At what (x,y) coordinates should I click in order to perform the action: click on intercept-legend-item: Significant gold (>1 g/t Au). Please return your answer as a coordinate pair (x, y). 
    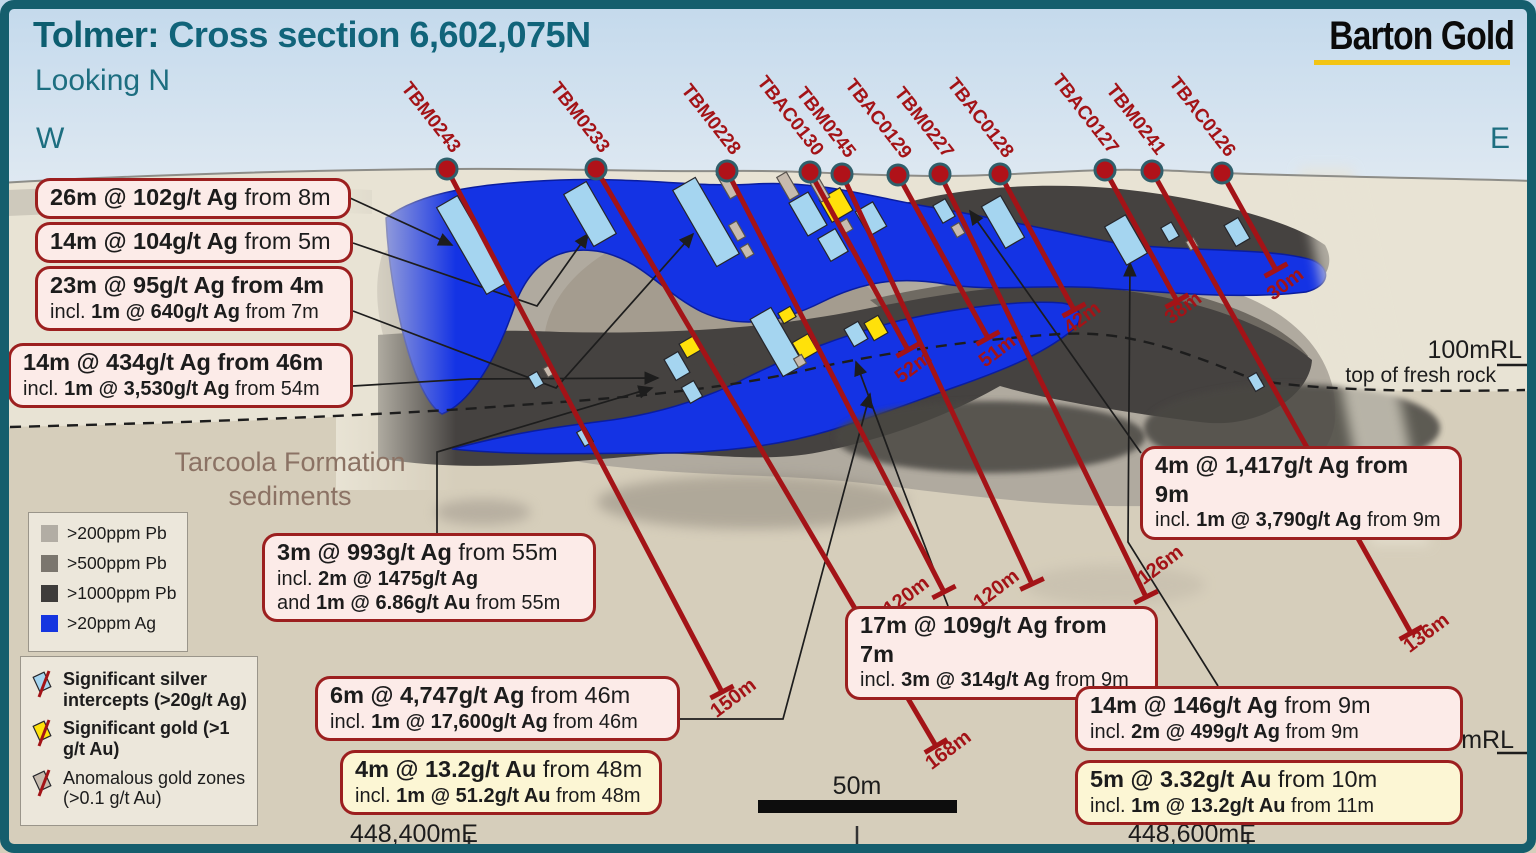
    Looking at the image, I should click on (141, 738).